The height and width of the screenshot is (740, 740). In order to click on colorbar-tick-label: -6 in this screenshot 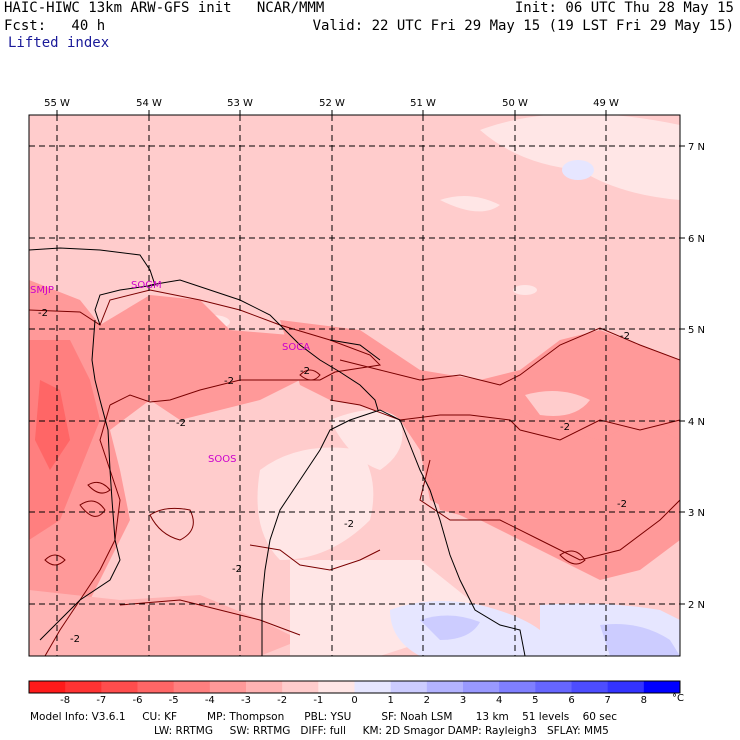, I will do `click(137, 700)`.